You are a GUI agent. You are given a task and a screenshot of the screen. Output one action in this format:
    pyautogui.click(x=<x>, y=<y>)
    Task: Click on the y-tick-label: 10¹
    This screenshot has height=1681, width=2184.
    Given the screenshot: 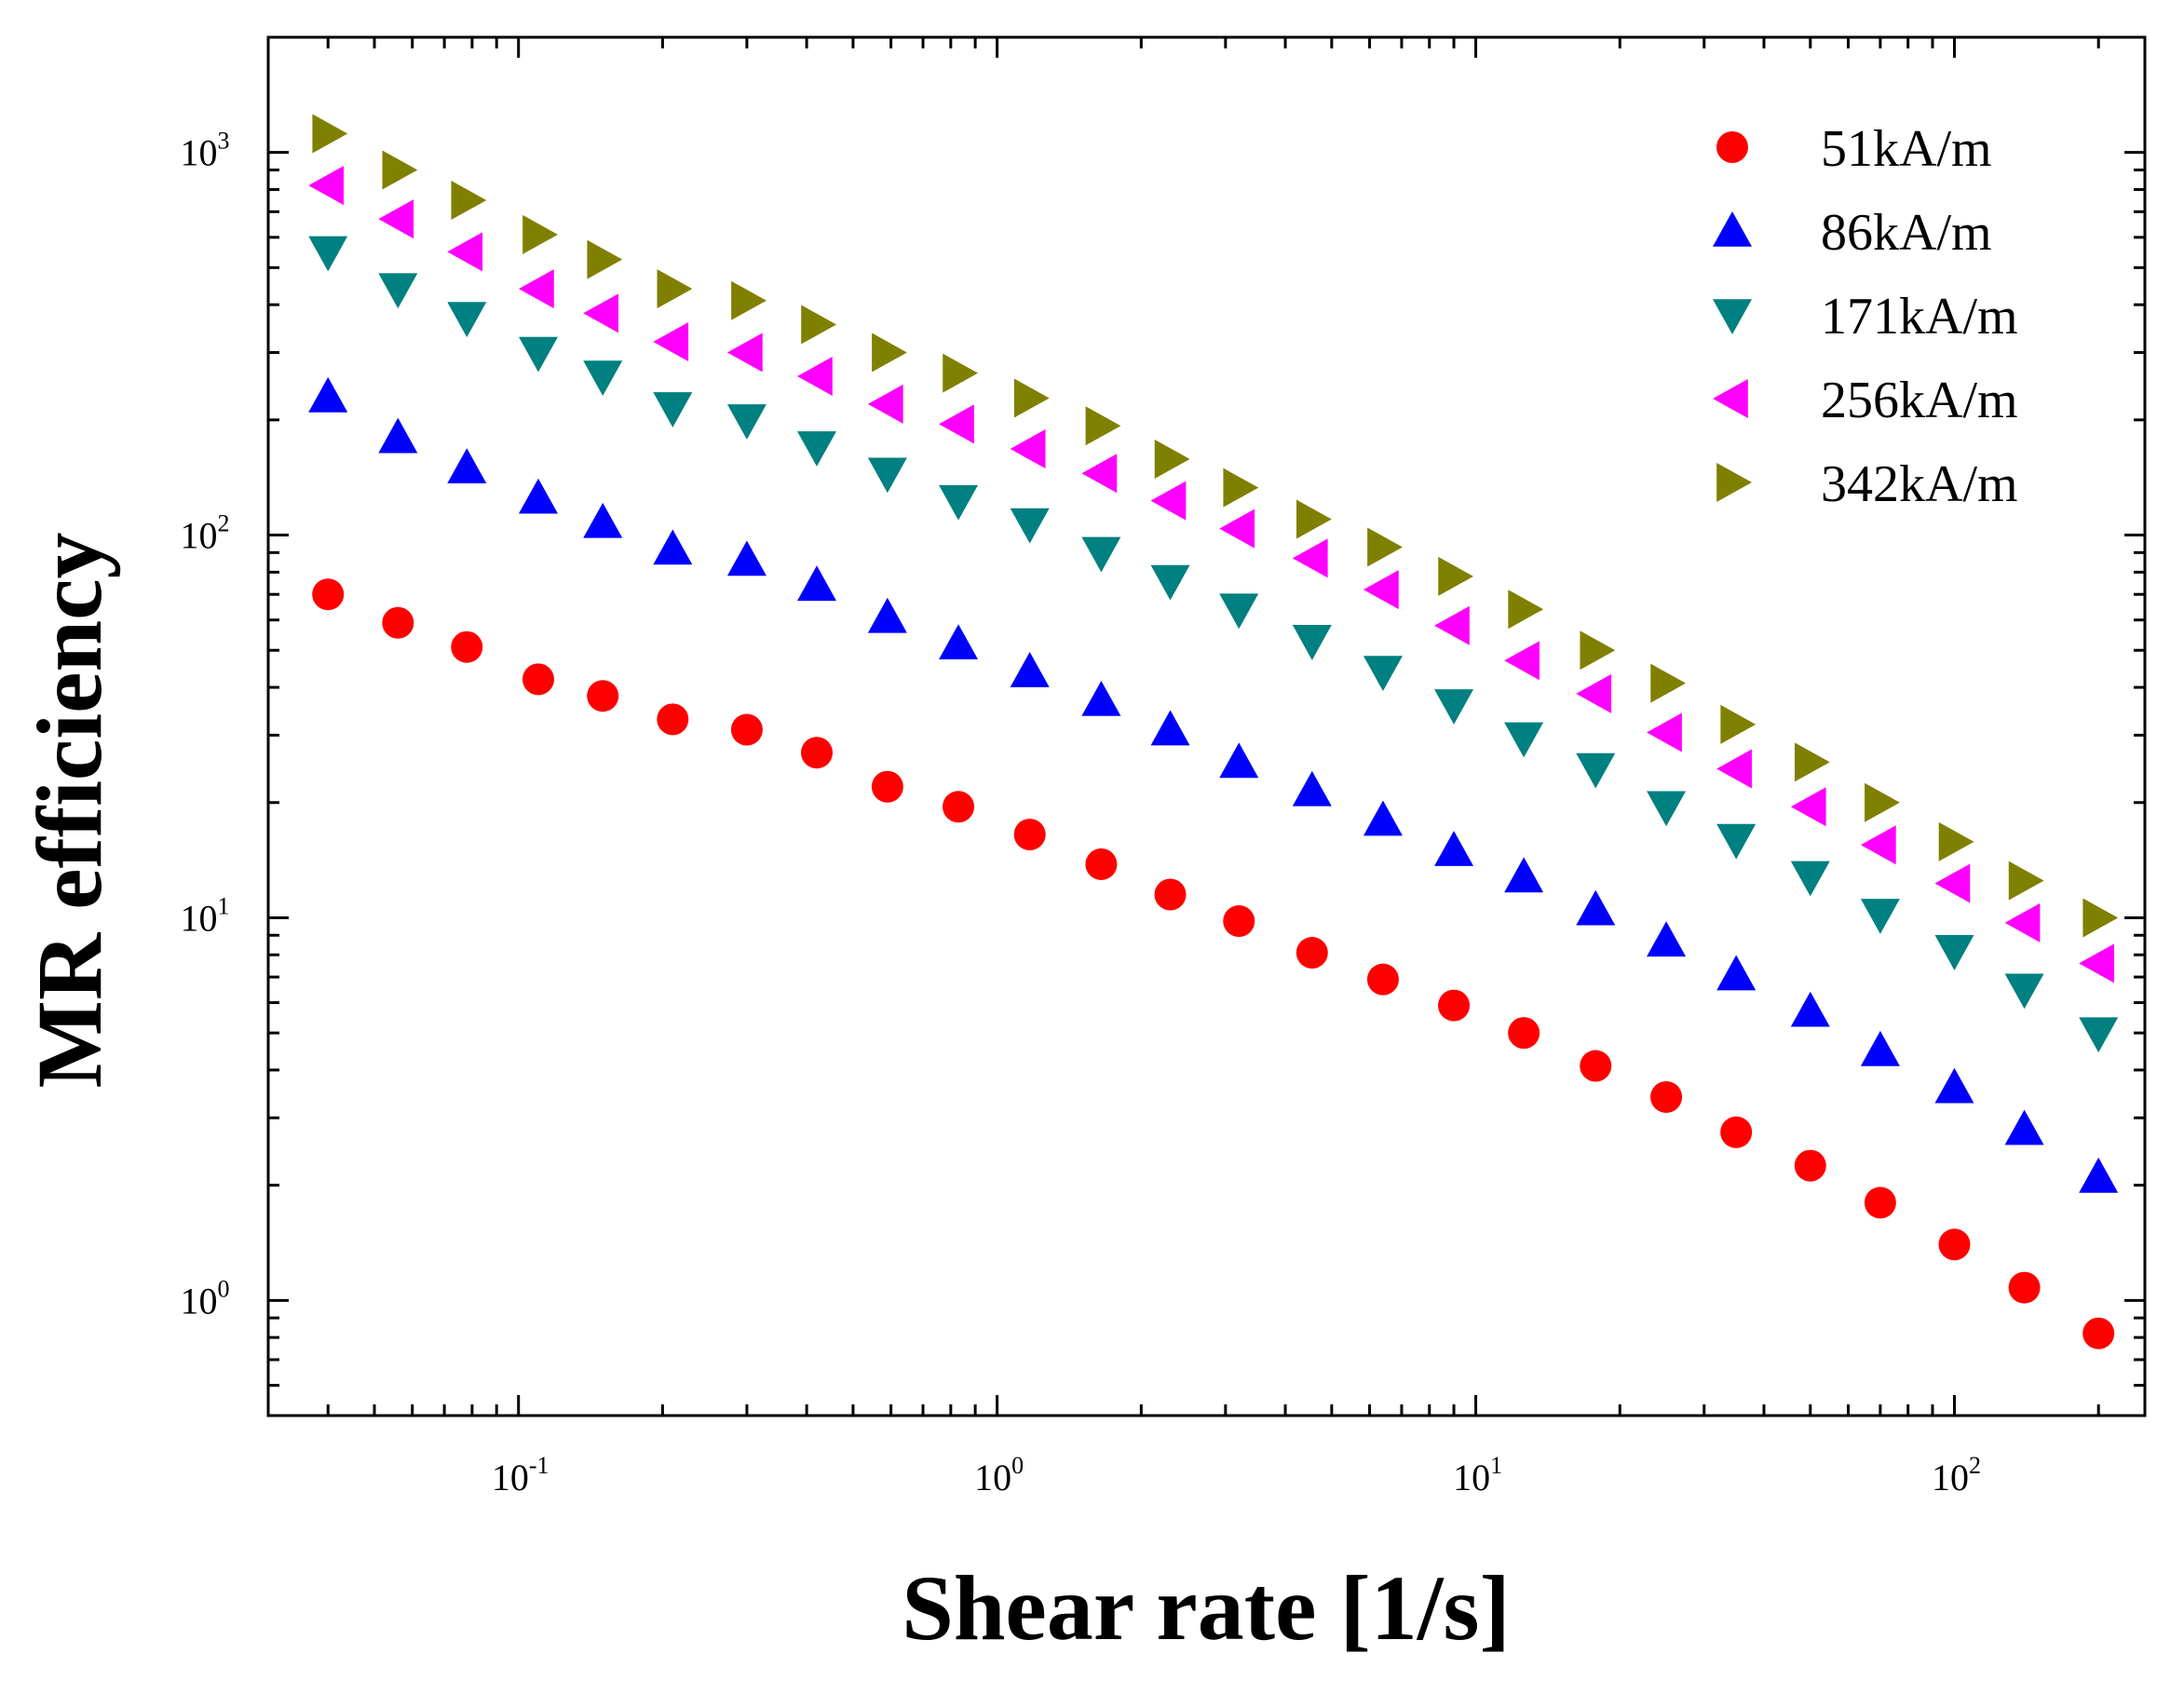 What is the action you would take?
    pyautogui.click(x=205, y=915)
    